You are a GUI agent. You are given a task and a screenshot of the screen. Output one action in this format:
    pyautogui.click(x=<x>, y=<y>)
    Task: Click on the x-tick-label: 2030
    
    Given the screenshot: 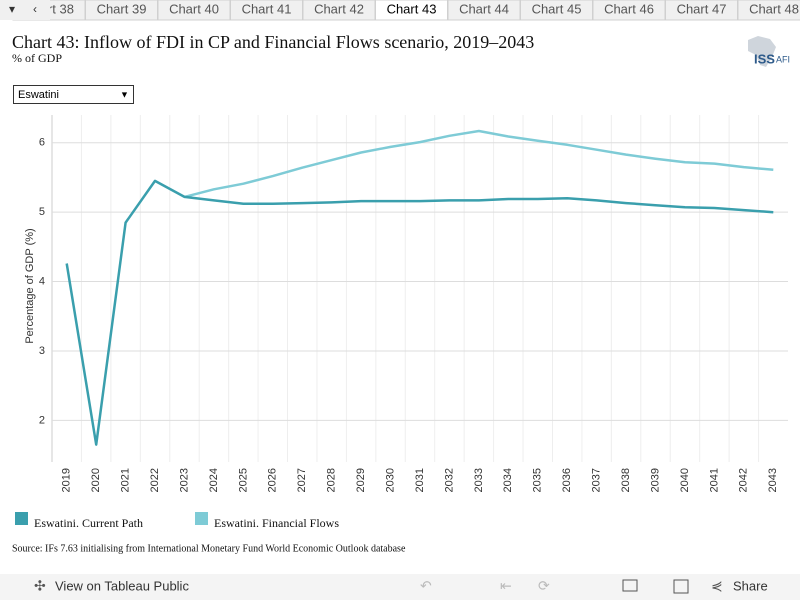 What is the action you would take?
    pyautogui.click(x=390, y=480)
    